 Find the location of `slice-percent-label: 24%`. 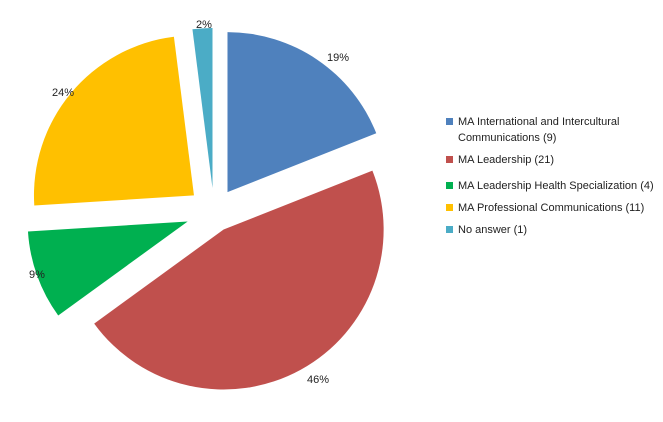

slice-percent-label: 24% is located at coordinates (63, 93).